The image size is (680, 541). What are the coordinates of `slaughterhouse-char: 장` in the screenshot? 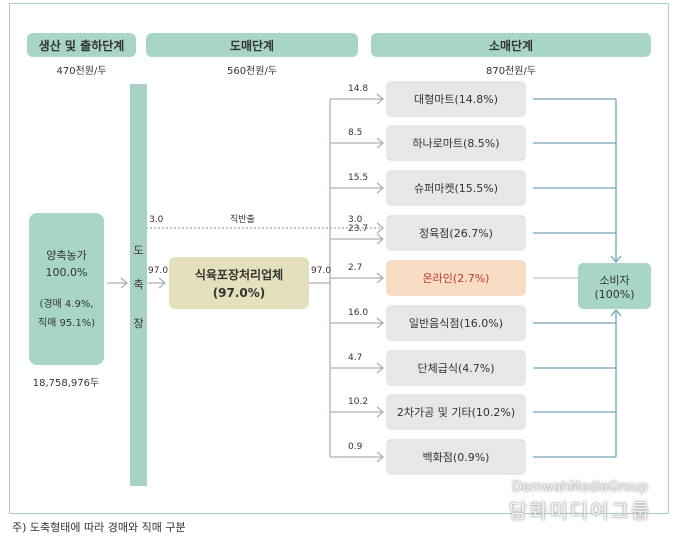 It's located at (138, 323).